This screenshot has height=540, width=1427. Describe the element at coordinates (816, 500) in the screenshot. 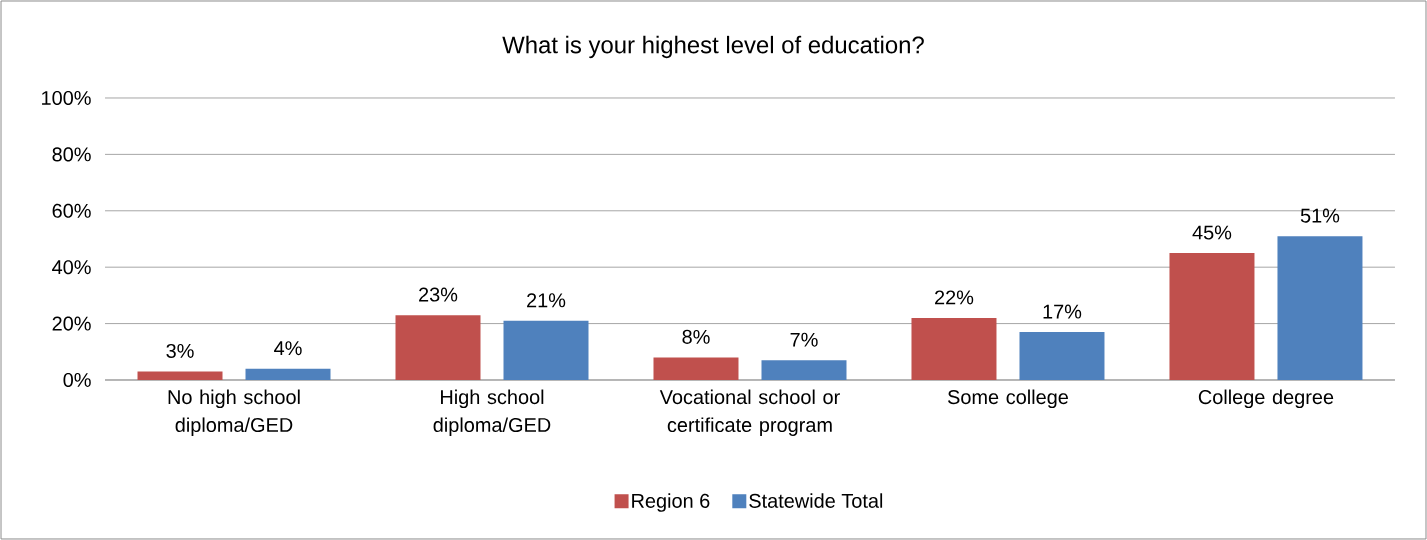

I see `legend-label: Statewide Total` at that location.